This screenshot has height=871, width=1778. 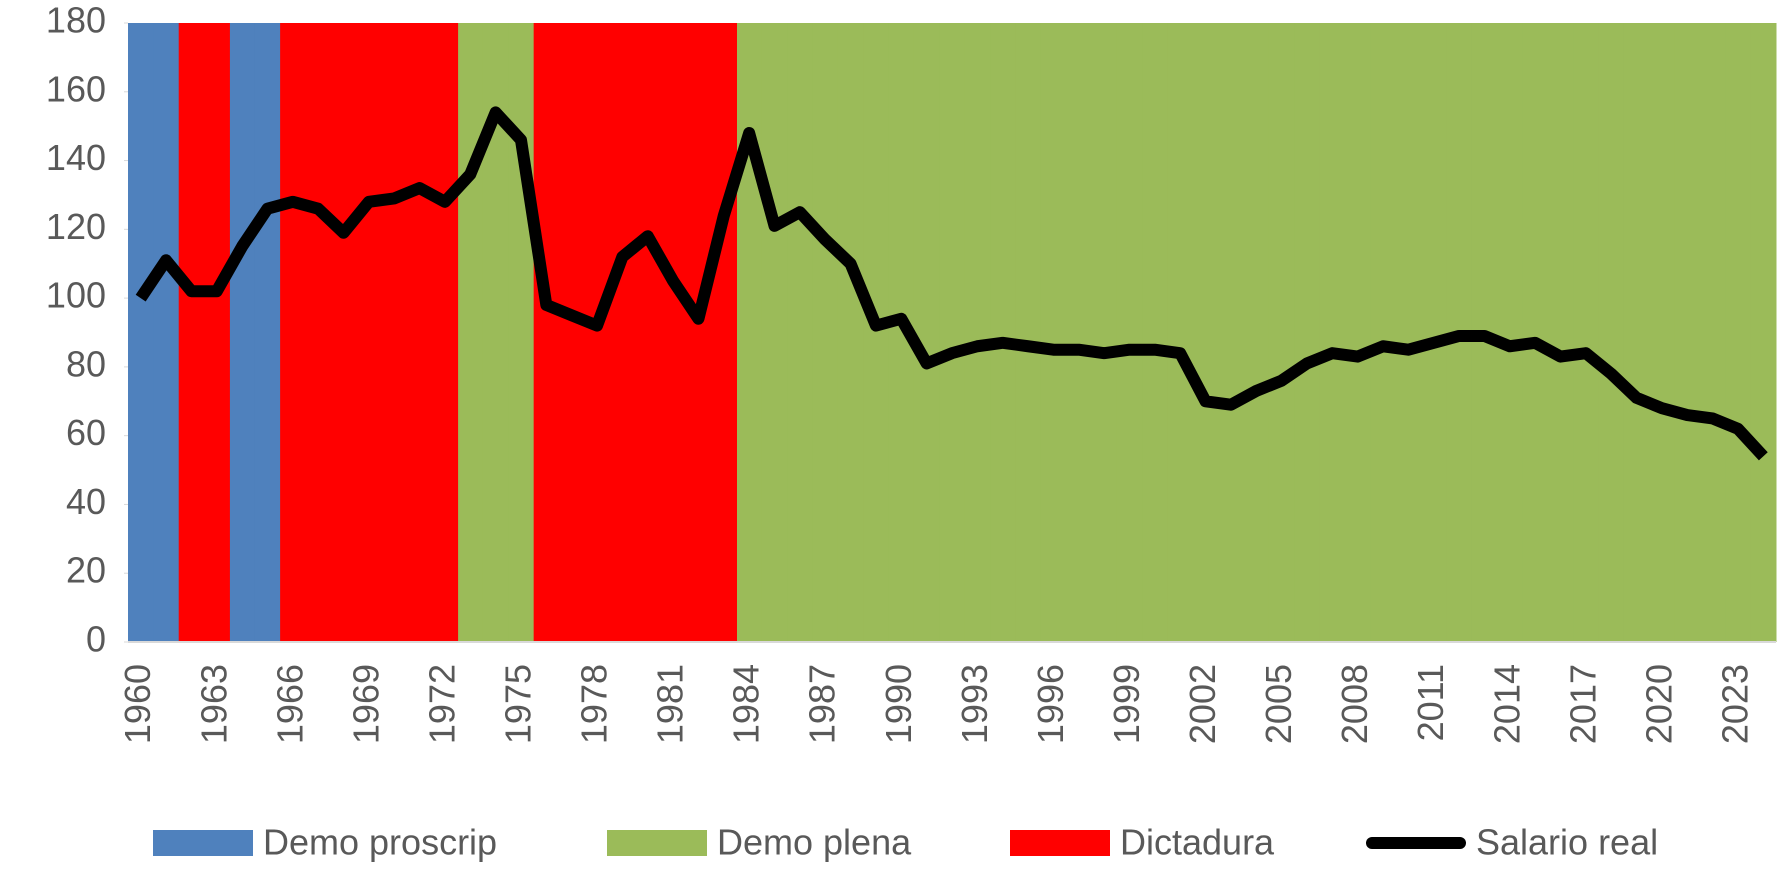 I want to click on legend-label: Salario real, so click(x=1567, y=842).